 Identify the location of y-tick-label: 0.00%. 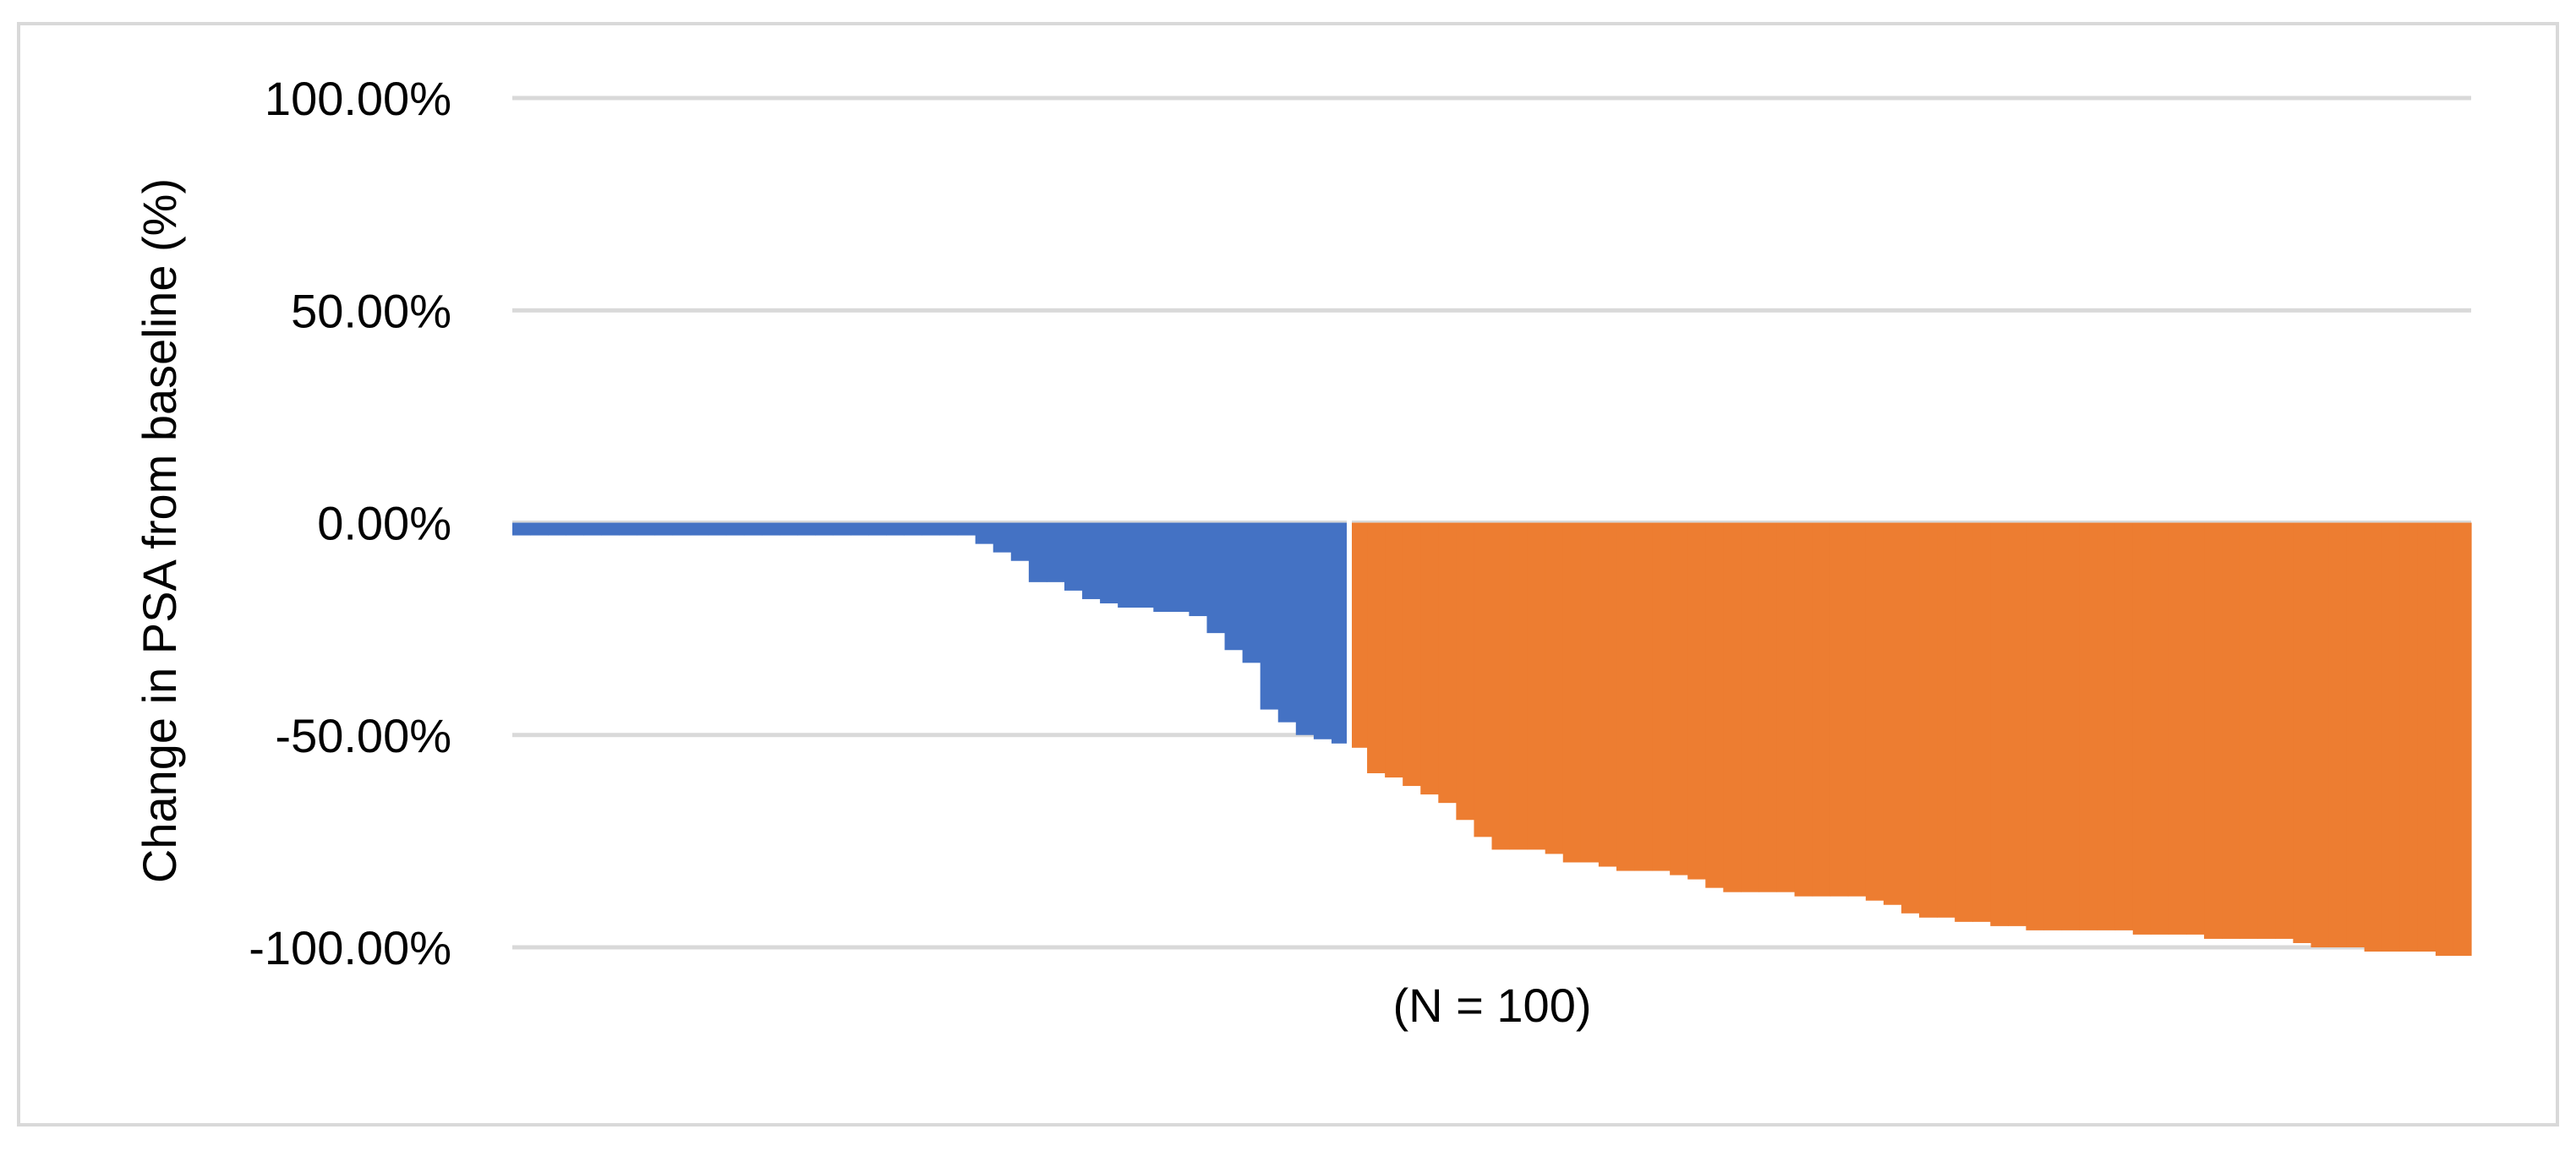
(384, 524).